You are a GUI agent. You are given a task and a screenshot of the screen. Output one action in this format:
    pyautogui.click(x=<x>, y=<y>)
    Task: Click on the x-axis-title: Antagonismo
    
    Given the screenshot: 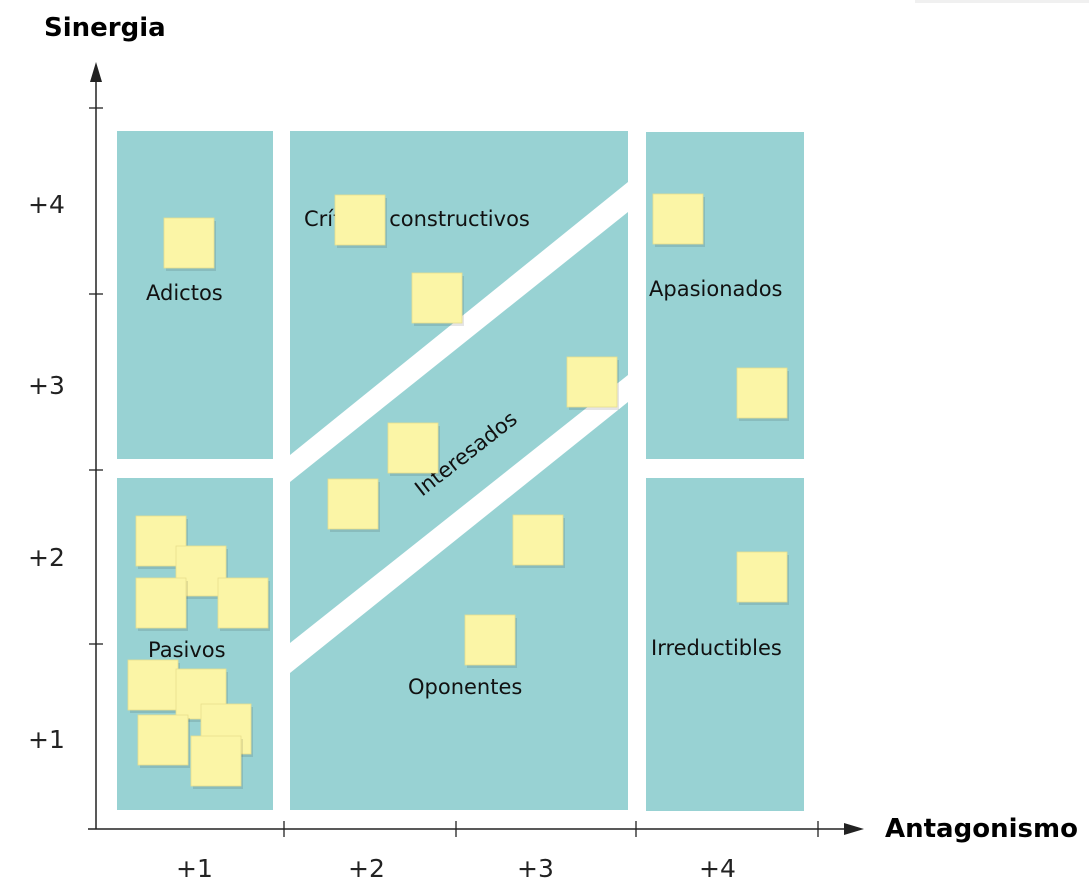 What is the action you would take?
    pyautogui.click(x=981, y=829)
    